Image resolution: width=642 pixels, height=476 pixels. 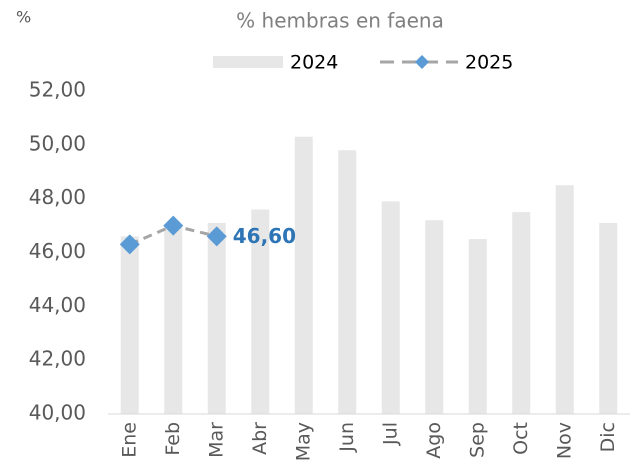 What do you see at coordinates (422, 62) in the screenshot?
I see `legend-marker` at bounding box center [422, 62].